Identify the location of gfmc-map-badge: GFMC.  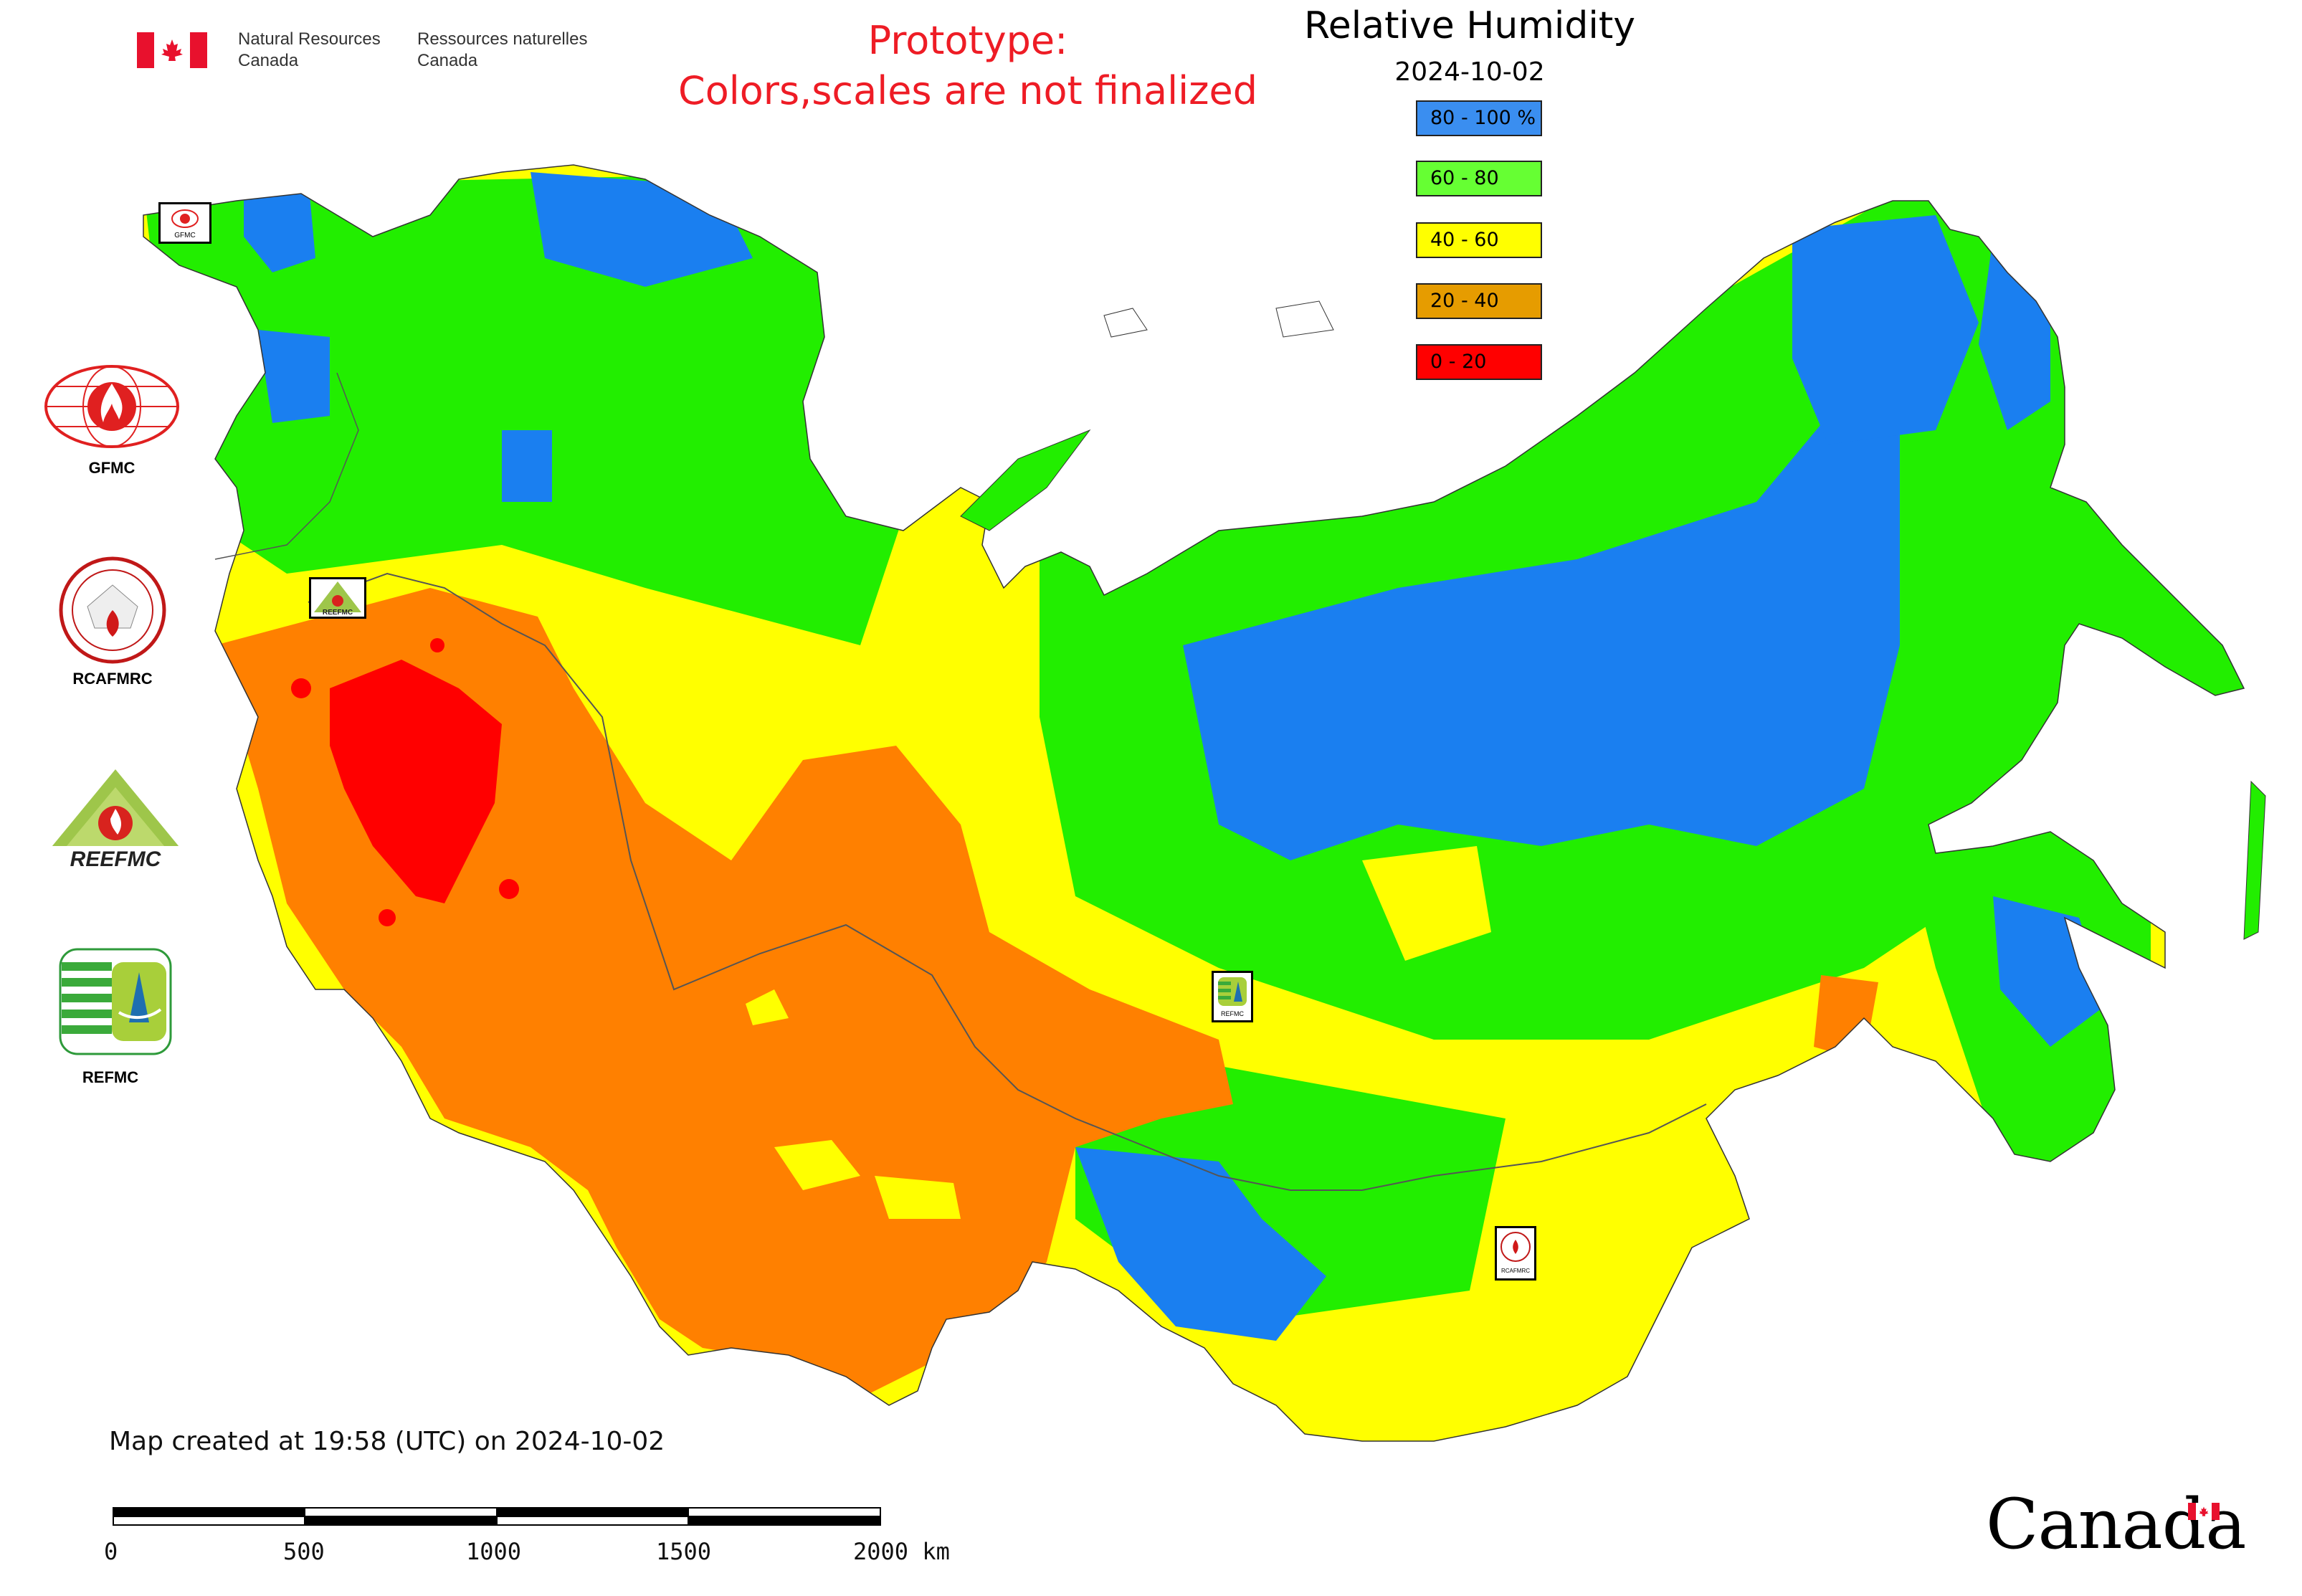
(184, 223).